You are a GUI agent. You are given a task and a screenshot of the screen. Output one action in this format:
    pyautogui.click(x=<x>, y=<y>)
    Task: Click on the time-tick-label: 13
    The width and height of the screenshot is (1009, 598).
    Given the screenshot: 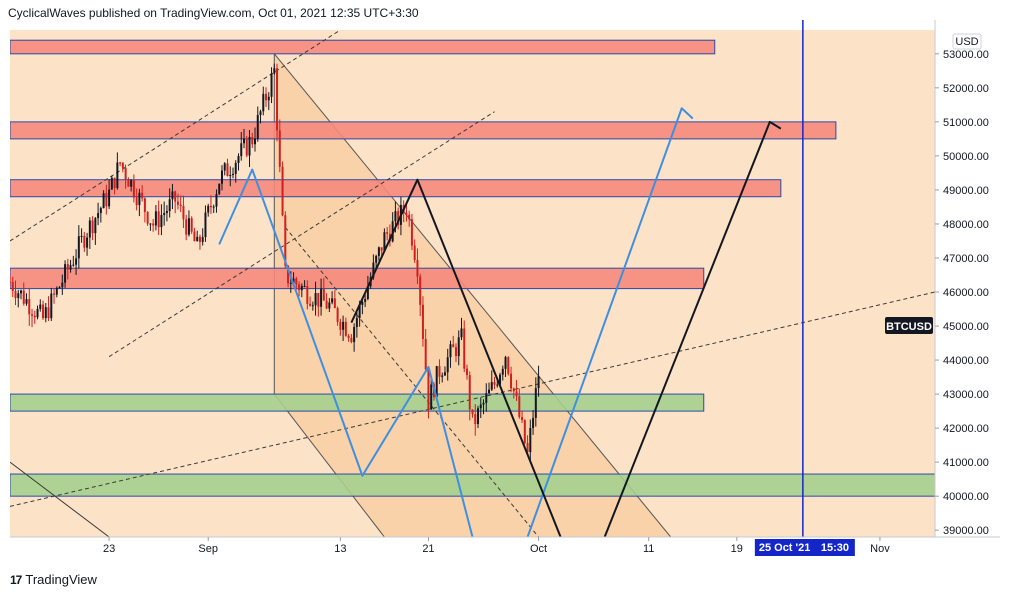 What is the action you would take?
    pyautogui.click(x=340, y=549)
    